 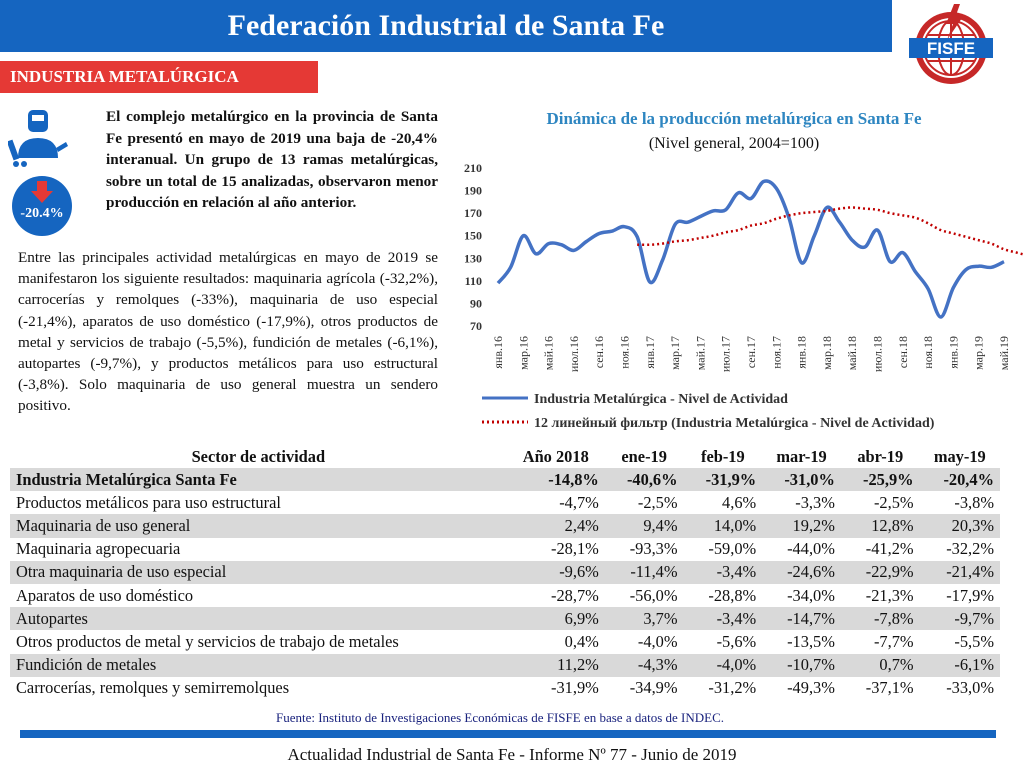 What do you see at coordinates (811, 641) in the screenshot?
I see `table-value-cell: -13,5%` at bounding box center [811, 641].